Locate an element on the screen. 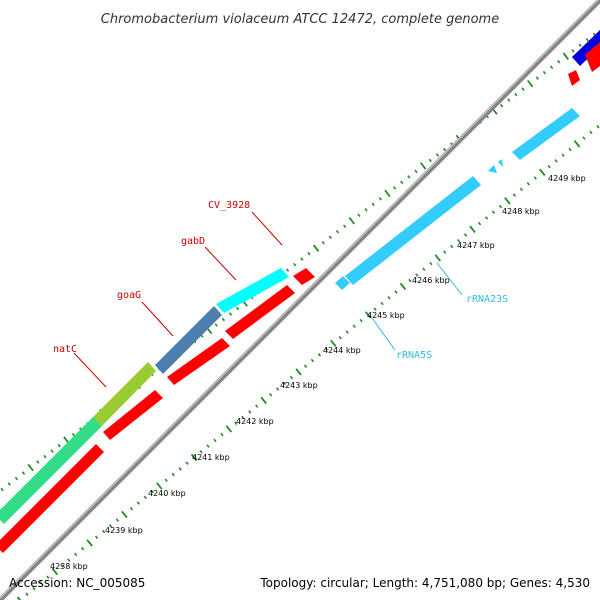 This screenshot has height=600, width=600. rrna-track is located at coordinates (457, 199).